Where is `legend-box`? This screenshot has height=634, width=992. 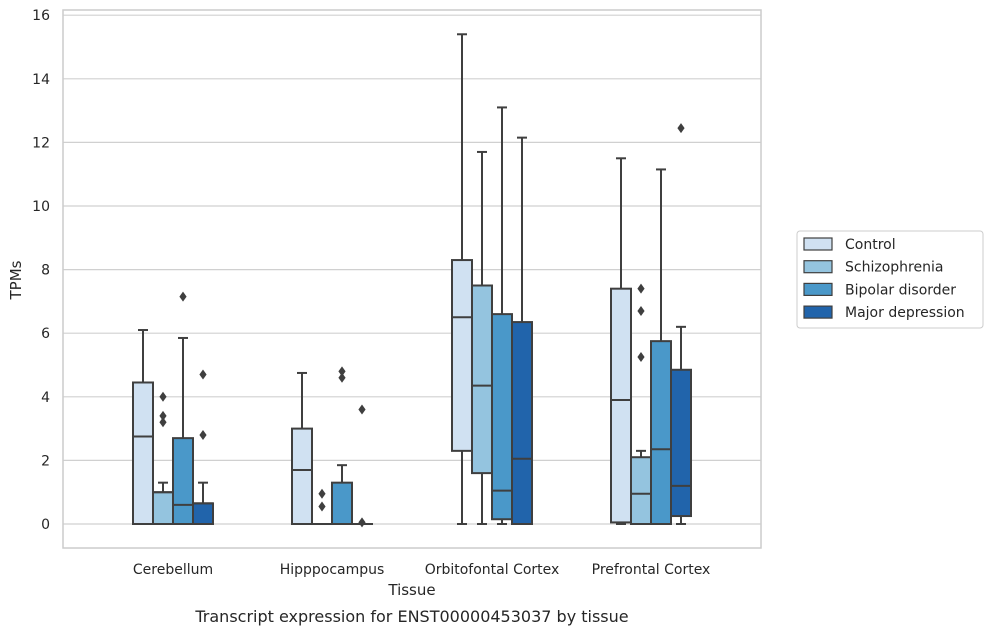 legend-box is located at coordinates (890, 279).